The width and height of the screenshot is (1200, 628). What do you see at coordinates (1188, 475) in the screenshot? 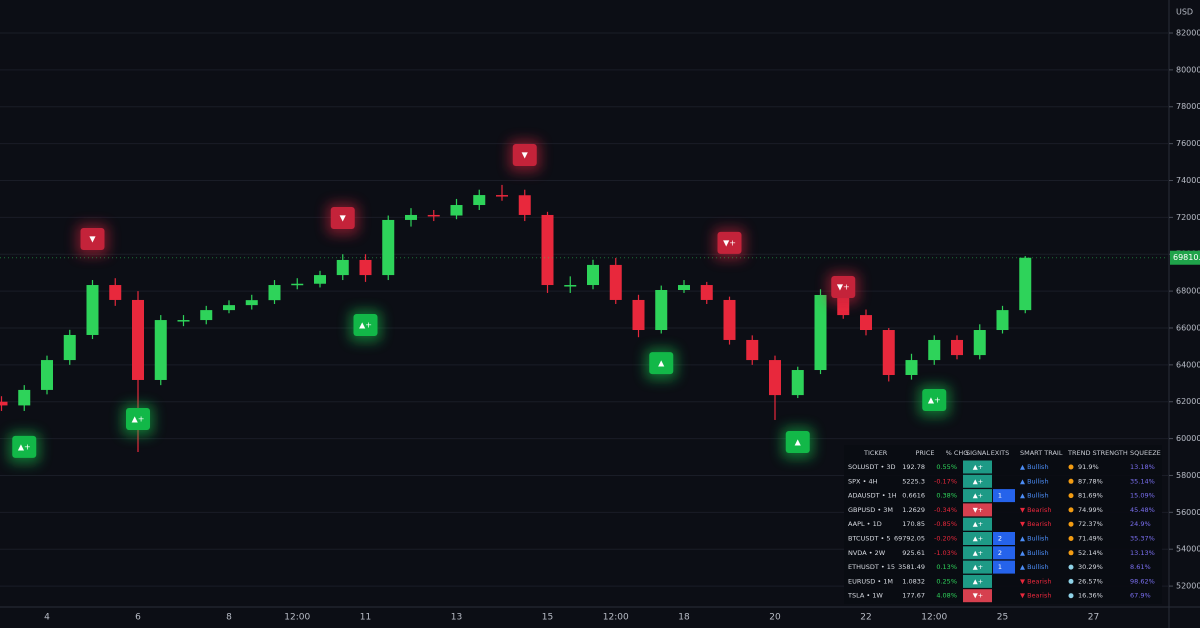
I see `y-tick-label: 58000.0` at bounding box center [1188, 475].